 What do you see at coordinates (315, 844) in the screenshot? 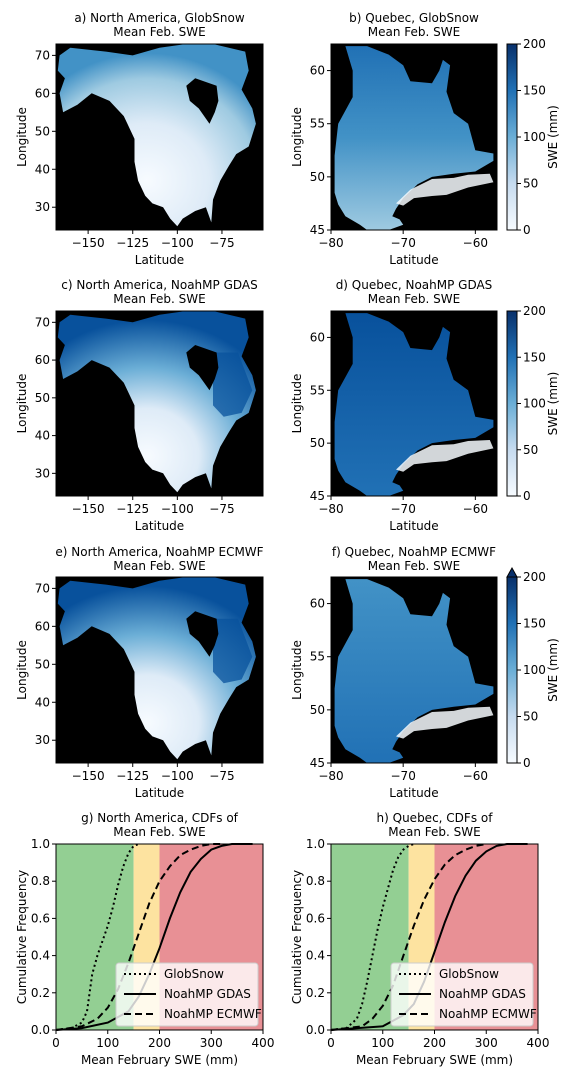
I see `y-tick-label: 1.0` at bounding box center [315, 844].